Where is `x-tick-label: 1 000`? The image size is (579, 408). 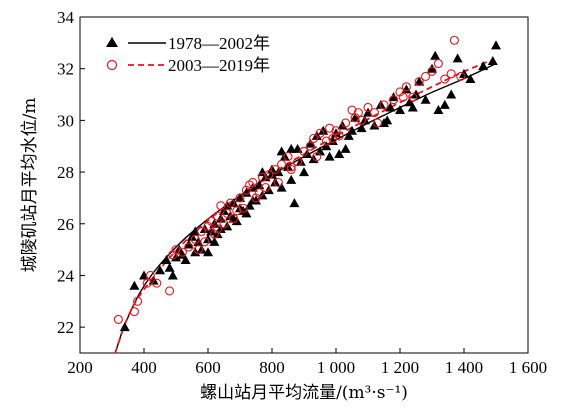
x-tick-label: 1 000 is located at coordinates (336, 367).